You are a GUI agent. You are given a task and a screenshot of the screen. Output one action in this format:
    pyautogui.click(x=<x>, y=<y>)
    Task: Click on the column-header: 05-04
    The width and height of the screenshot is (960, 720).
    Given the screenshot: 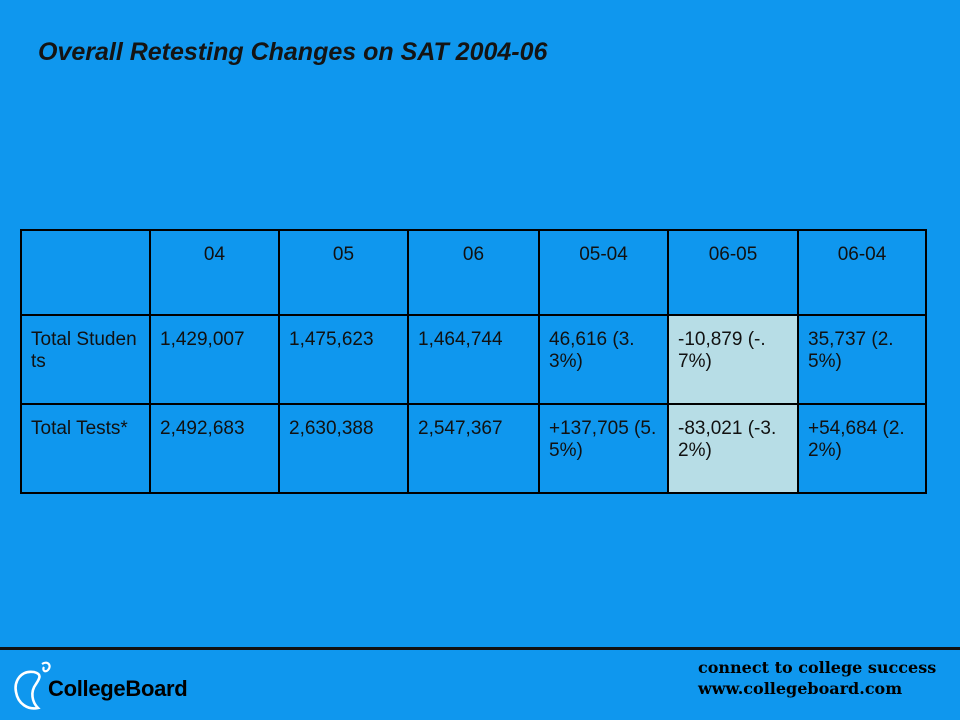 What is the action you would take?
    pyautogui.click(x=603, y=272)
    